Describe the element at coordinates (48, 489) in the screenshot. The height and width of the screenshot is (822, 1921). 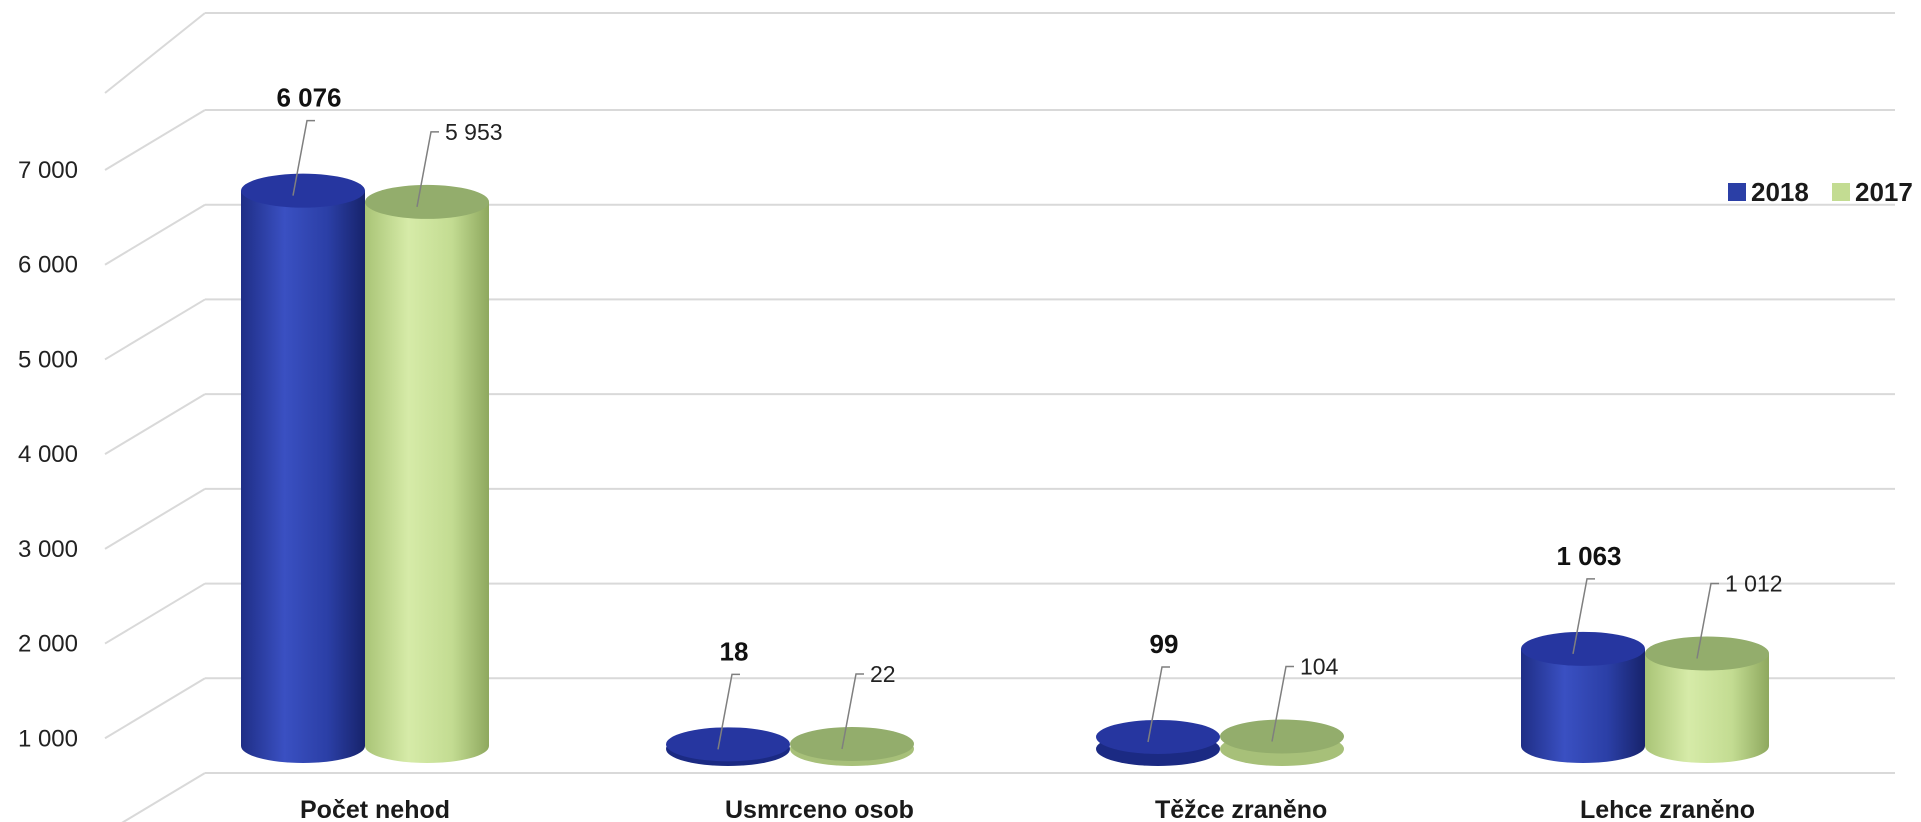
I see `y-axis-tick-labels: 0 1 000 2 000 3 000 4 000 5 000 6 000 7 000` at that location.